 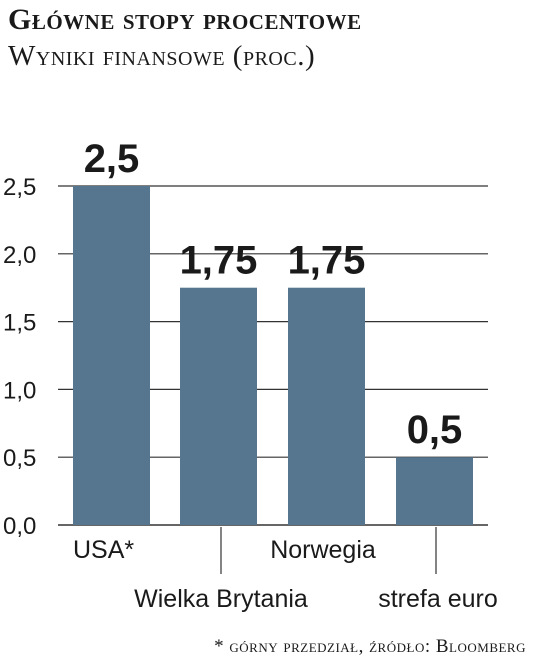 I want to click on y-tick-label: 1,0, so click(x=19, y=390).